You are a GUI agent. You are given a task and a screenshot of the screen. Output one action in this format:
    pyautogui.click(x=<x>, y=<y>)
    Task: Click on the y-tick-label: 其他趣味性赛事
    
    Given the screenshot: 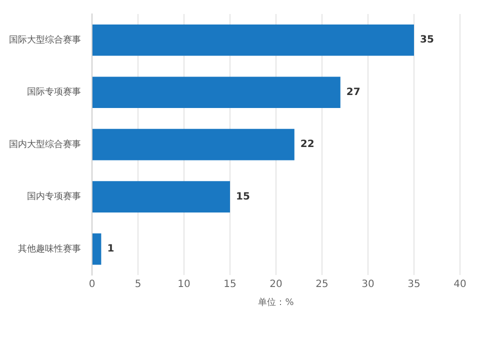 What is the action you would take?
    pyautogui.click(x=49, y=248)
    